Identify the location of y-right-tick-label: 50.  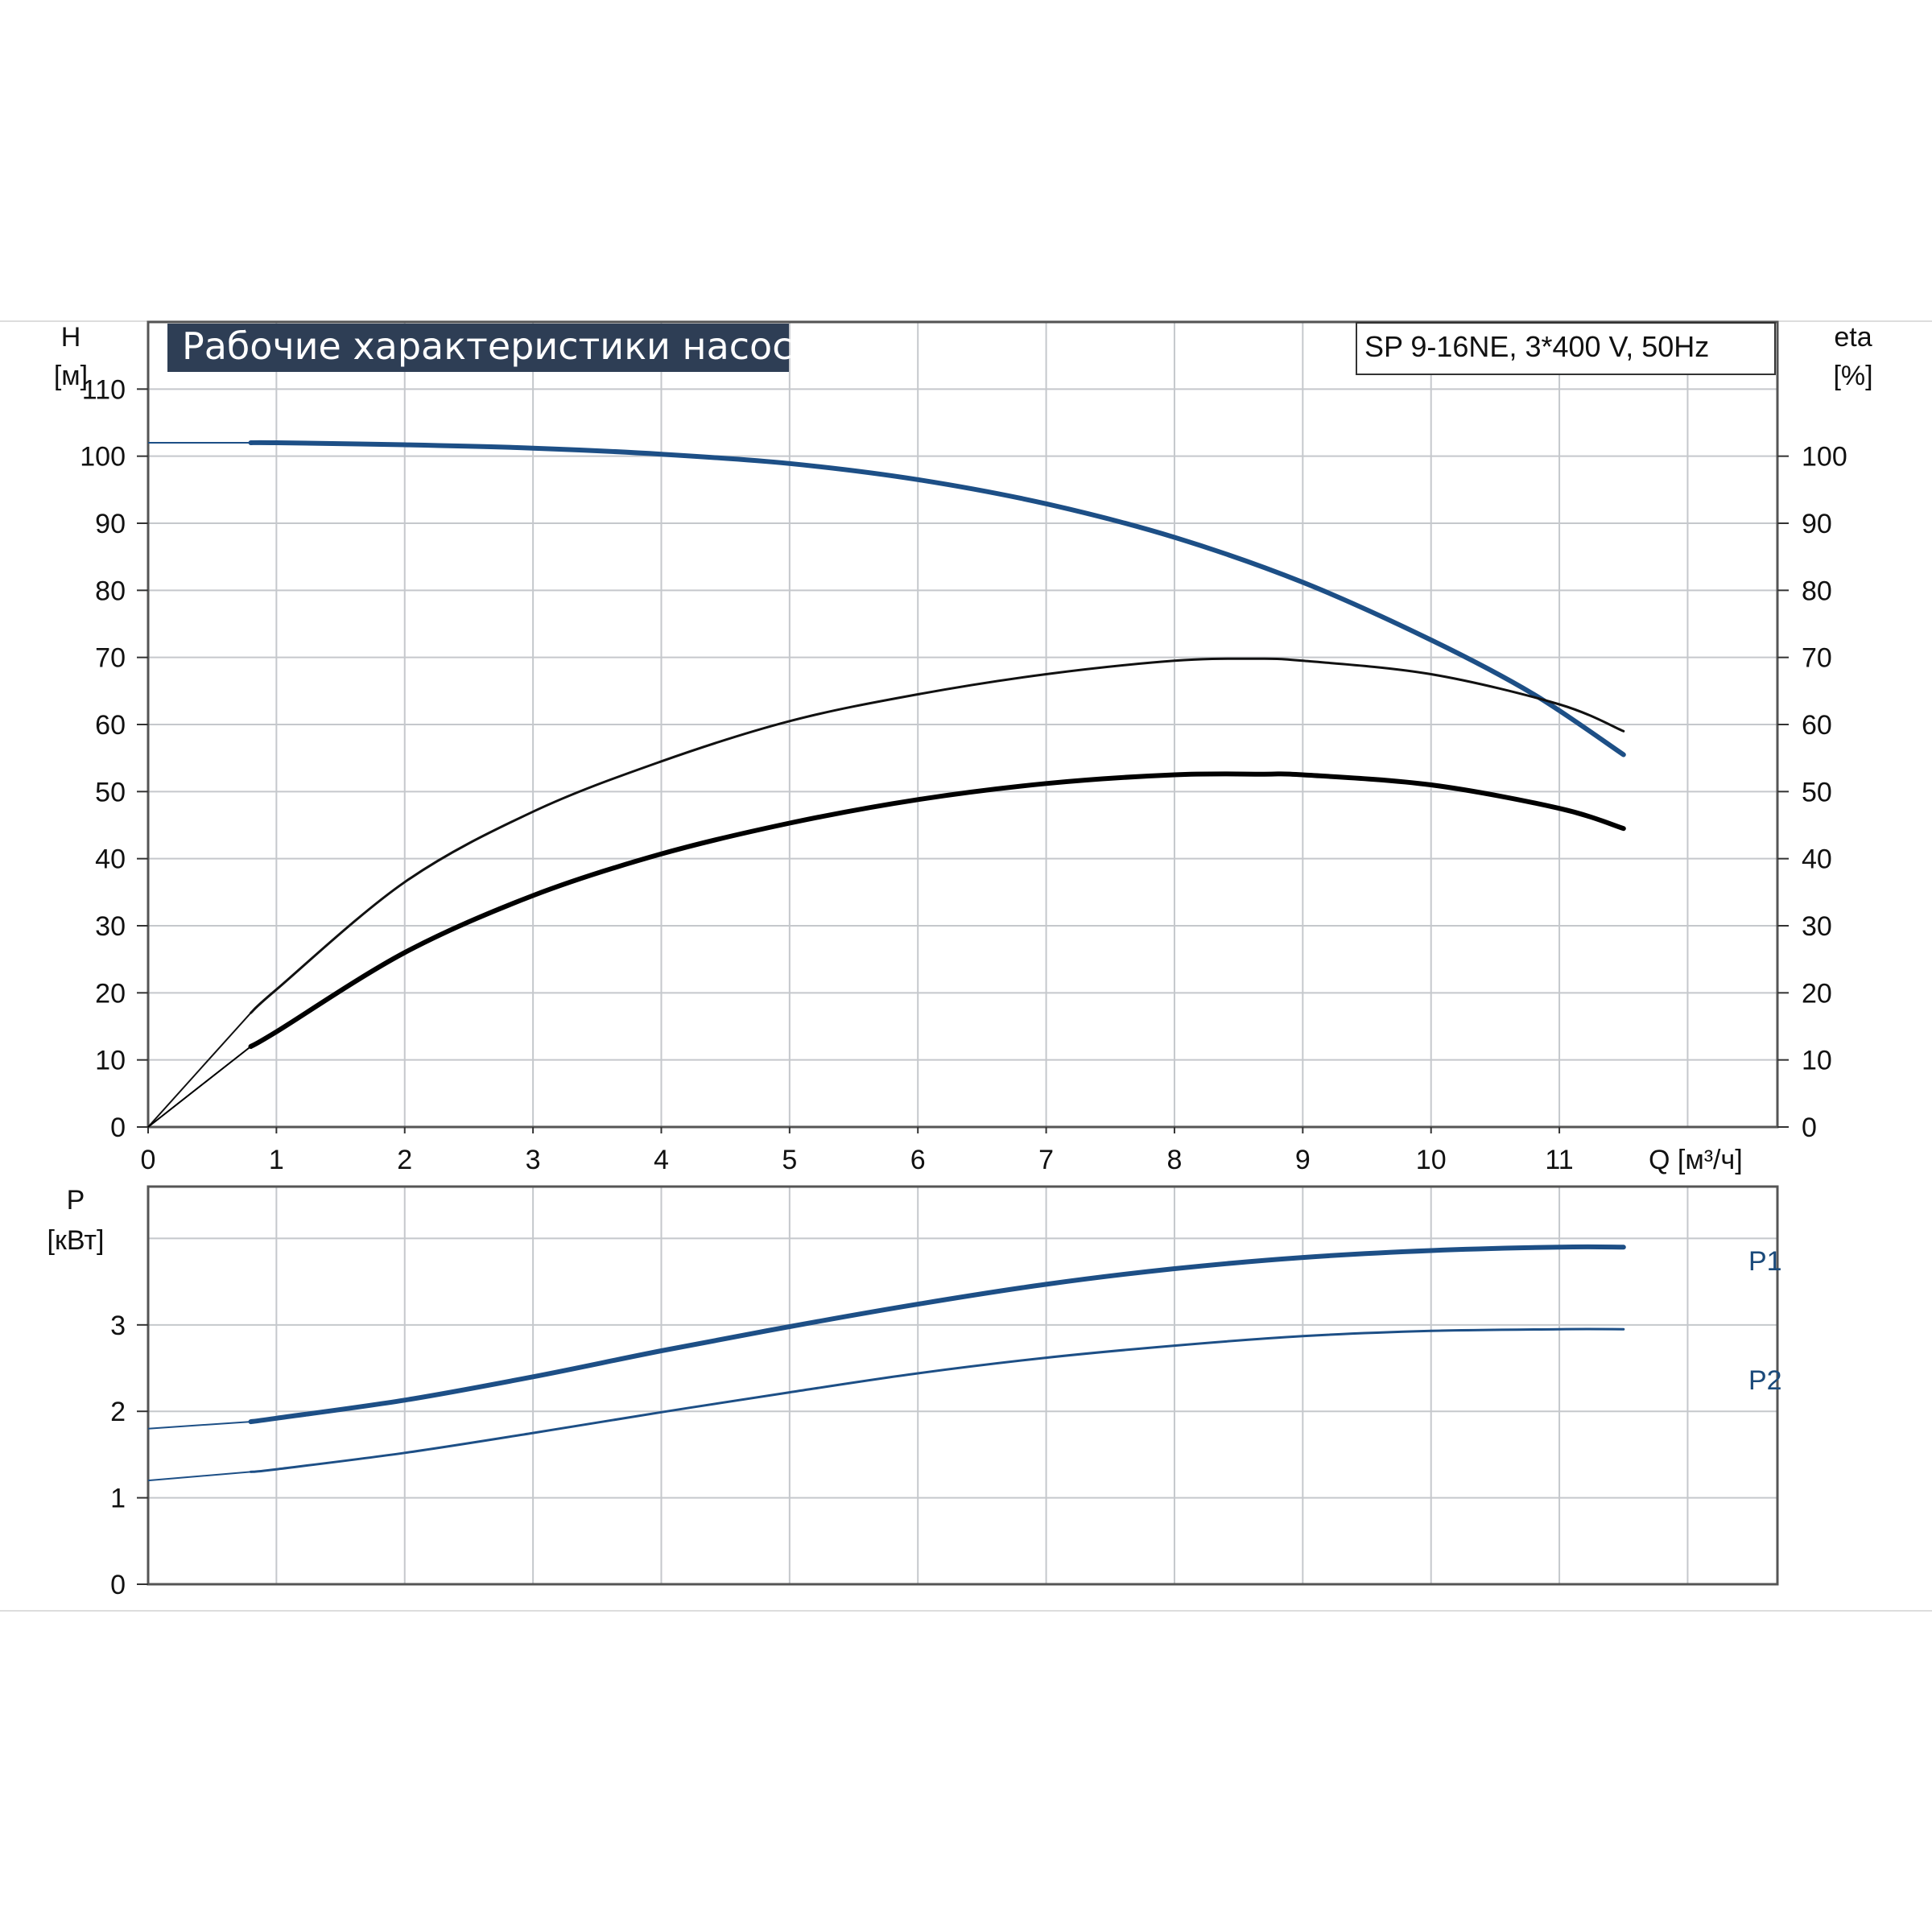
(1817, 792).